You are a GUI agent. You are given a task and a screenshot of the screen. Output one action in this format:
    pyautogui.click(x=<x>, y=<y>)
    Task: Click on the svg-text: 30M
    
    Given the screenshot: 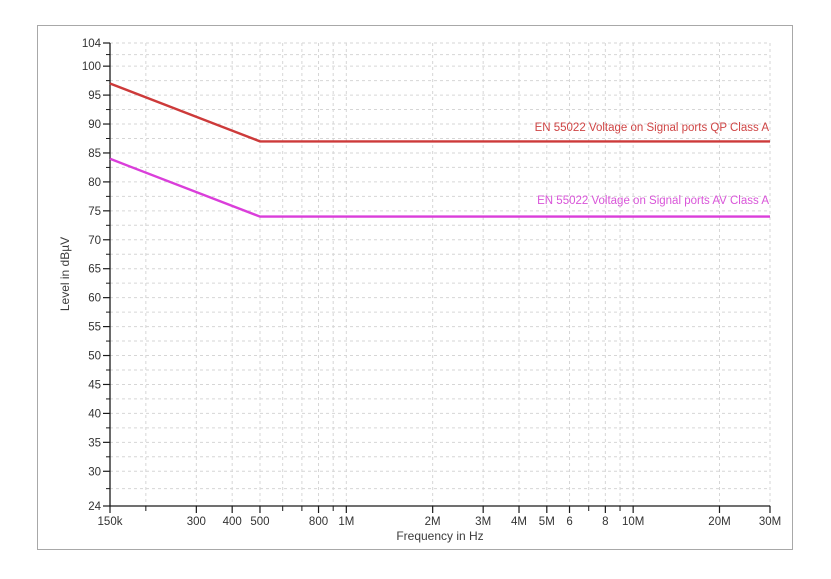 What is the action you would take?
    pyautogui.click(x=770, y=522)
    